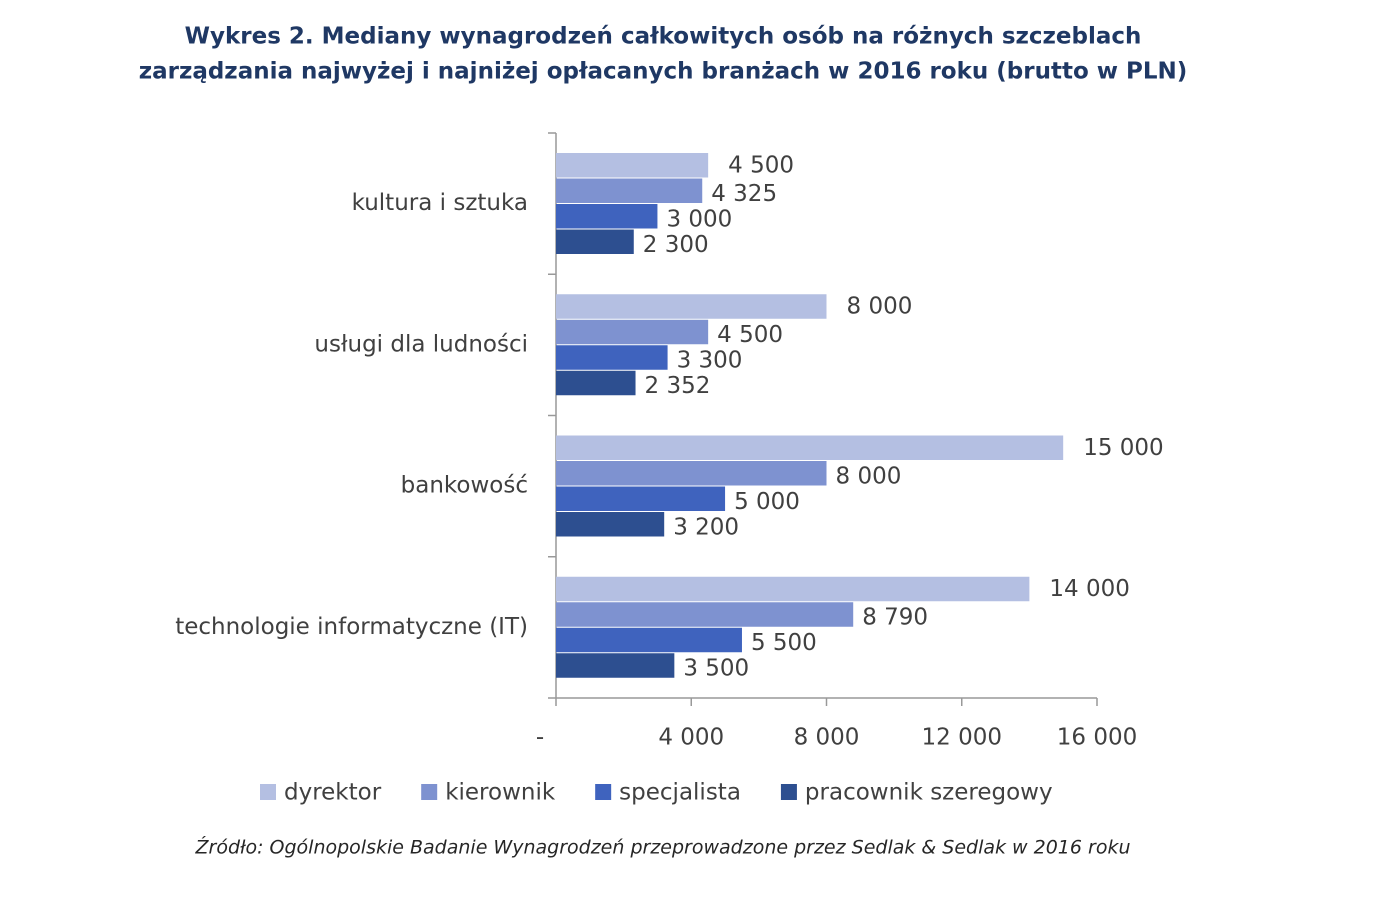 The height and width of the screenshot is (905, 1400). Describe the element at coordinates (699, 219) in the screenshot. I see `value-label: 3 000` at that location.